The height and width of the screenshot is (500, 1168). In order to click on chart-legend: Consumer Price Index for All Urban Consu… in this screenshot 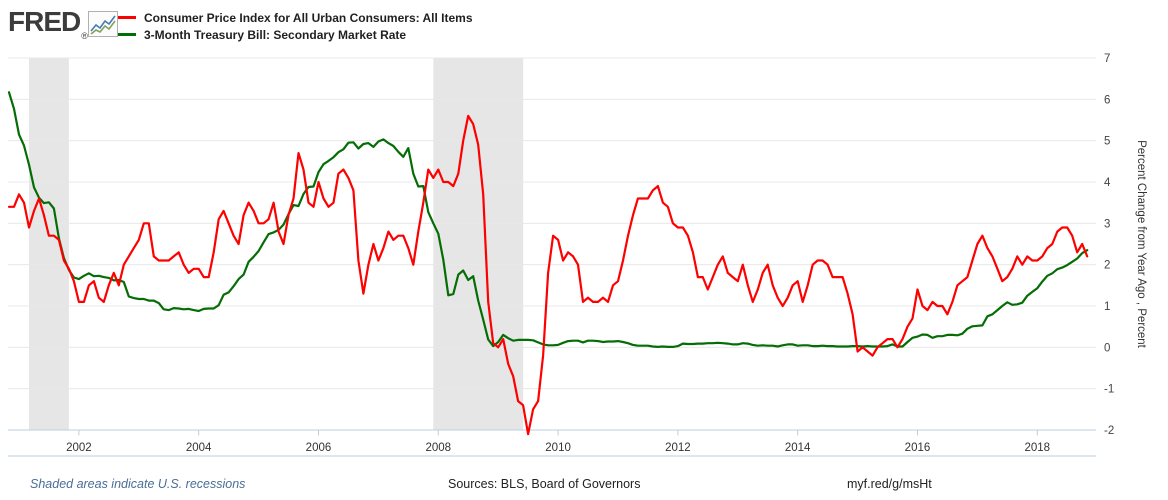, I will do `click(295, 26)`.